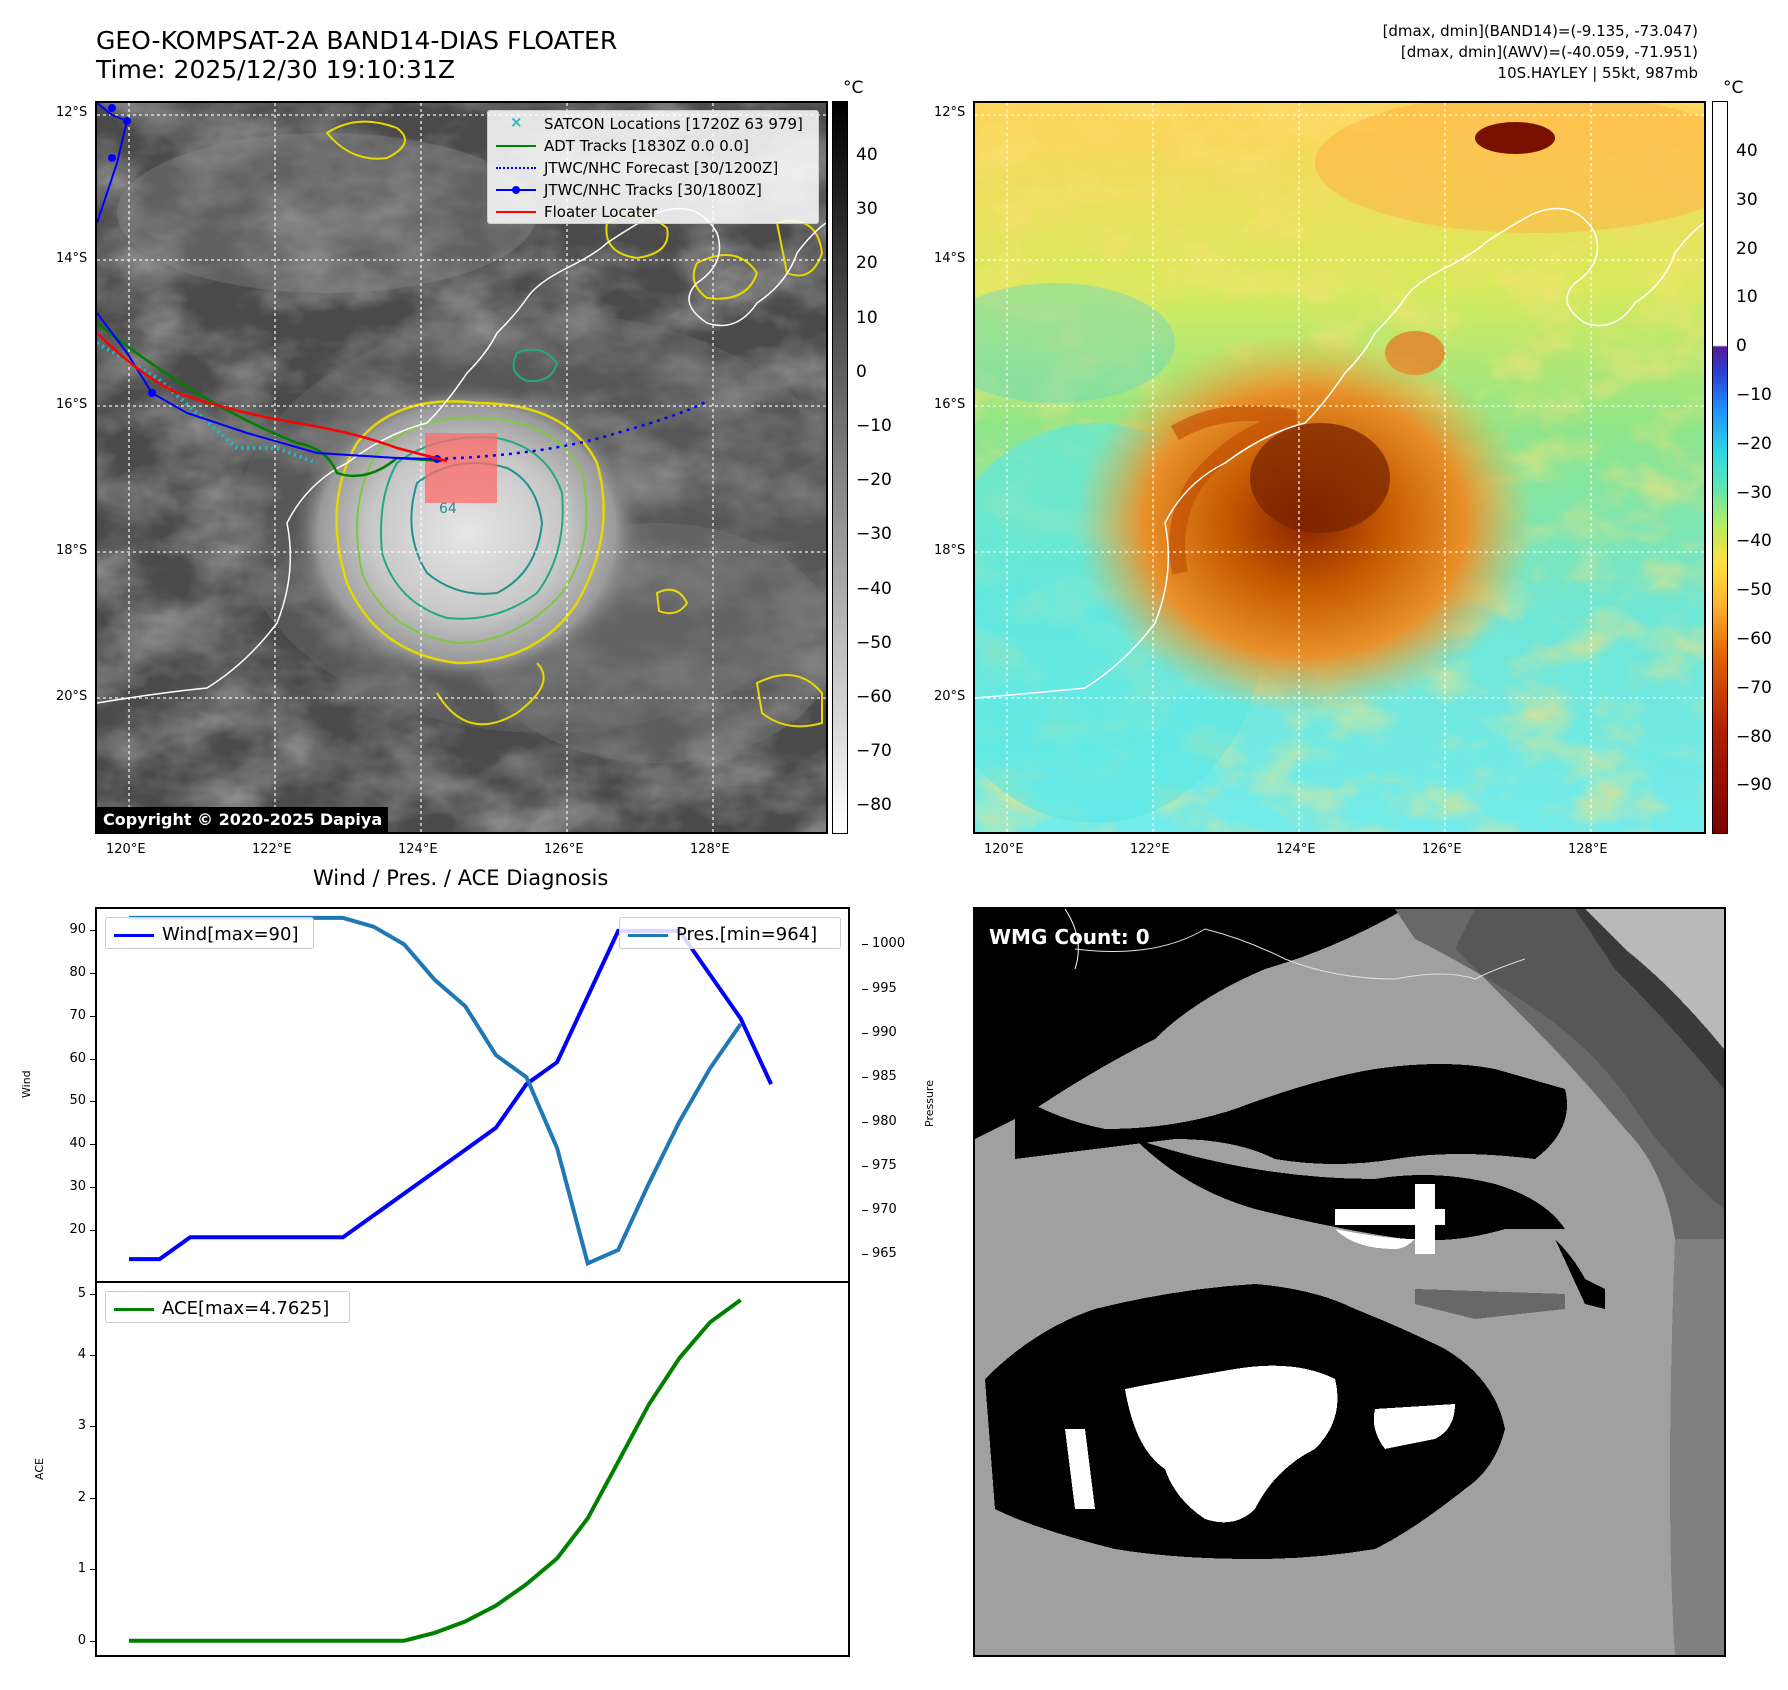 The height and width of the screenshot is (1690, 1788). Describe the element at coordinates (467, 533) in the screenshot. I see `storm-cloud-shield` at that location.